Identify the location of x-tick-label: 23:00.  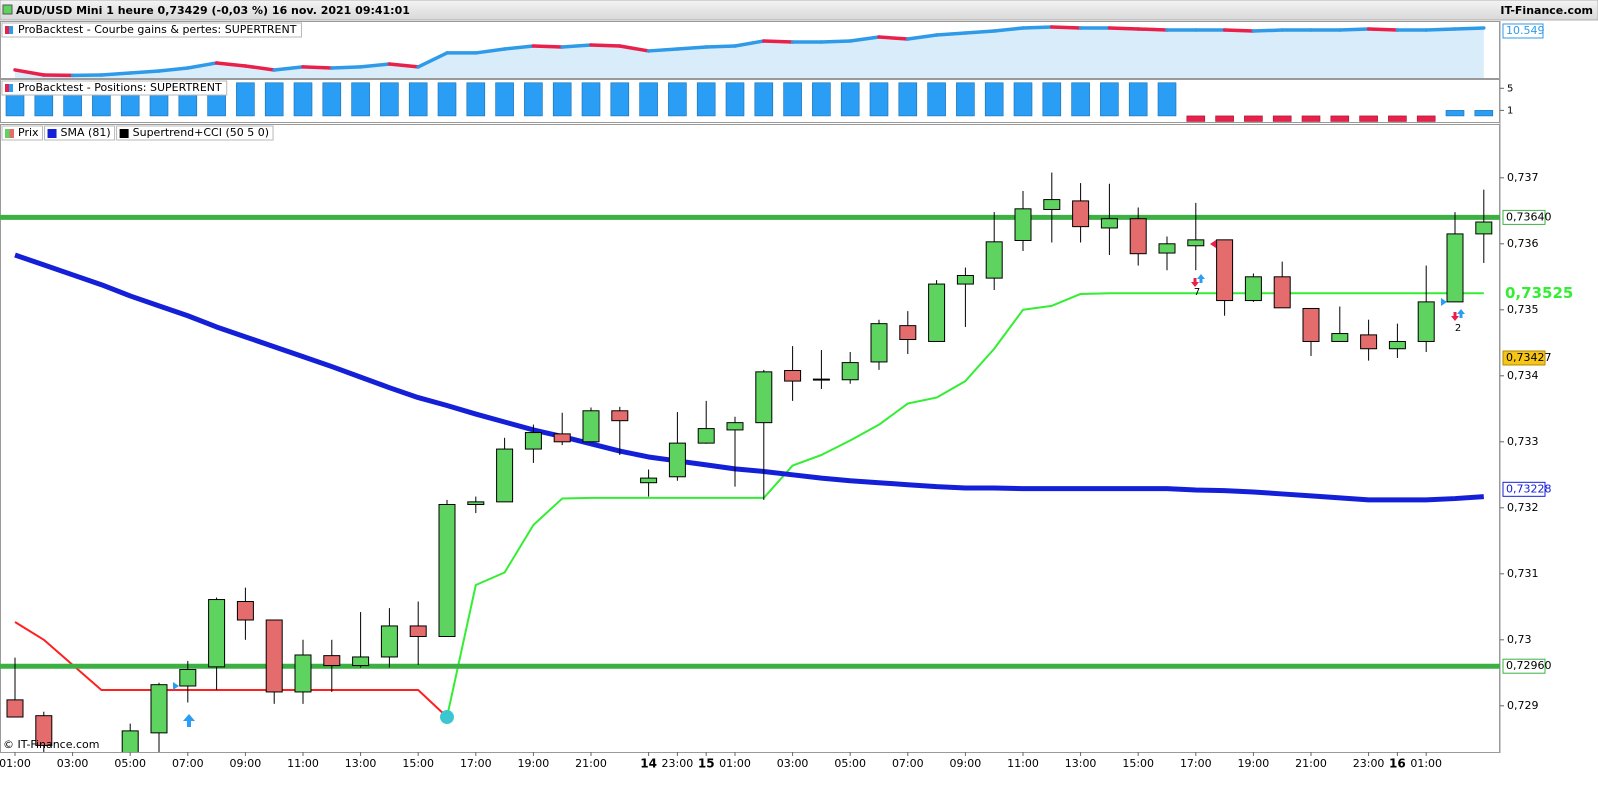
(678, 763).